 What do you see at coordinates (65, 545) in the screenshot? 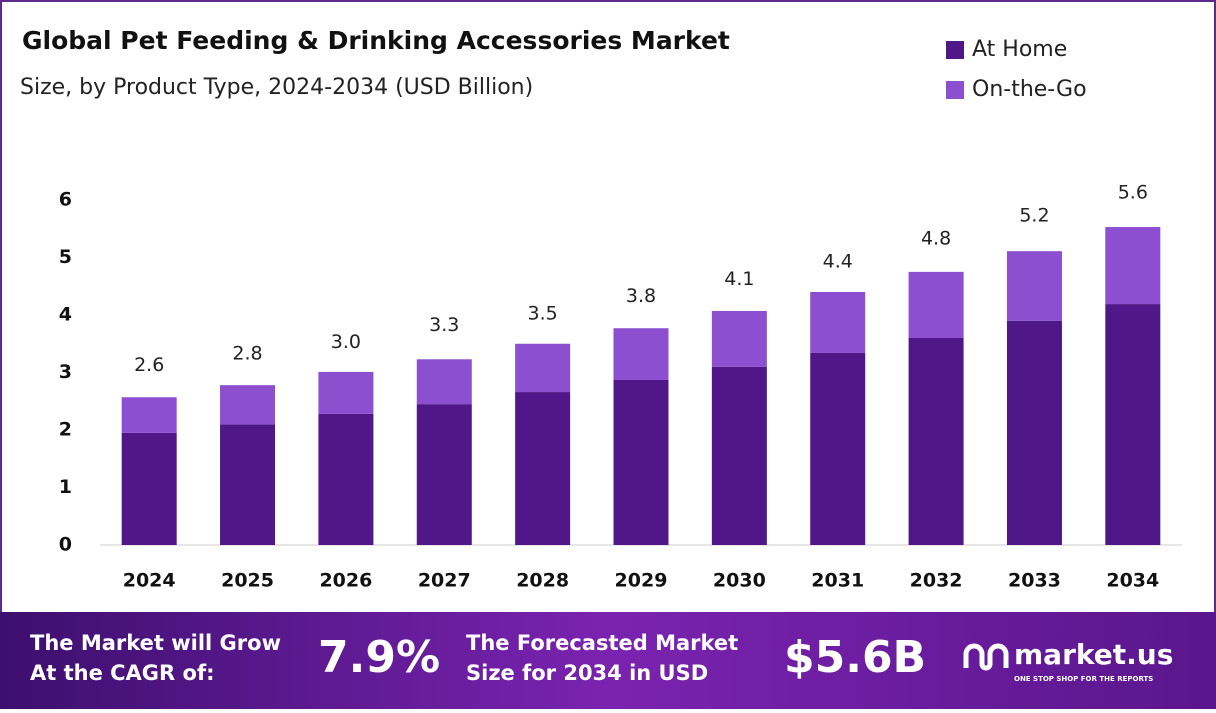
I see `y-tick-label: 0` at bounding box center [65, 545].